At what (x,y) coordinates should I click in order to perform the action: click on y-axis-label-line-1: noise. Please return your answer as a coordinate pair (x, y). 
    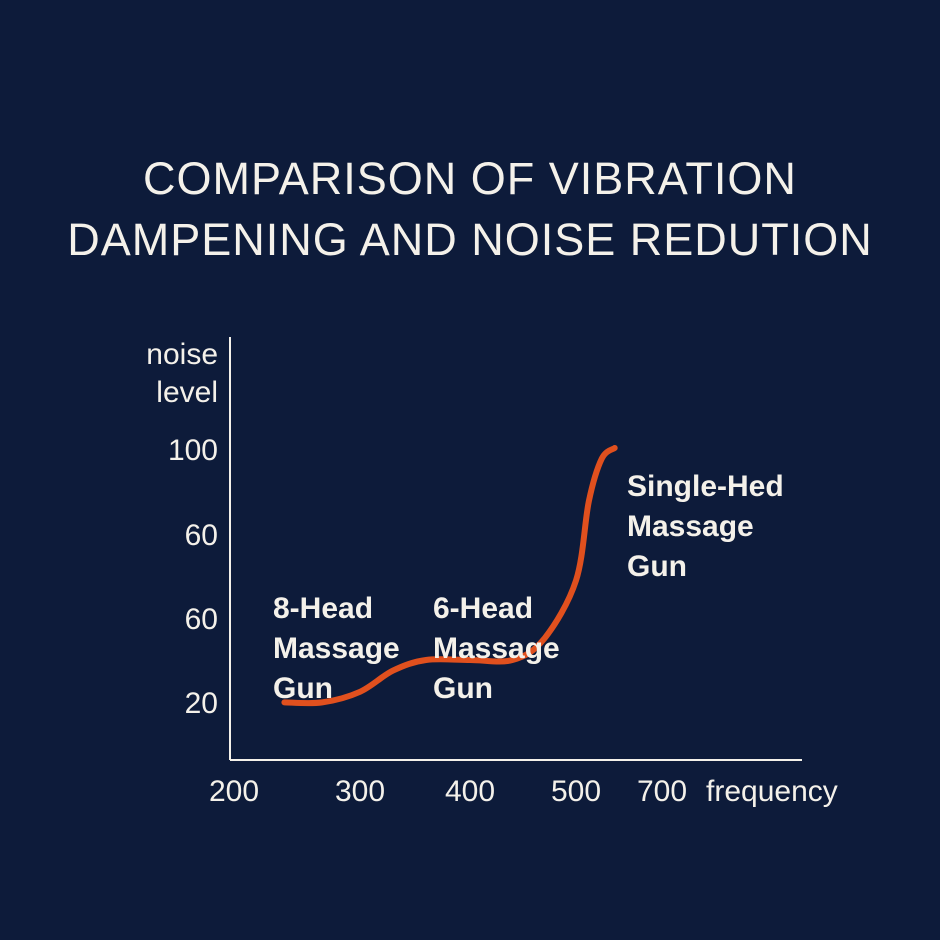
    Looking at the image, I should click on (182, 354).